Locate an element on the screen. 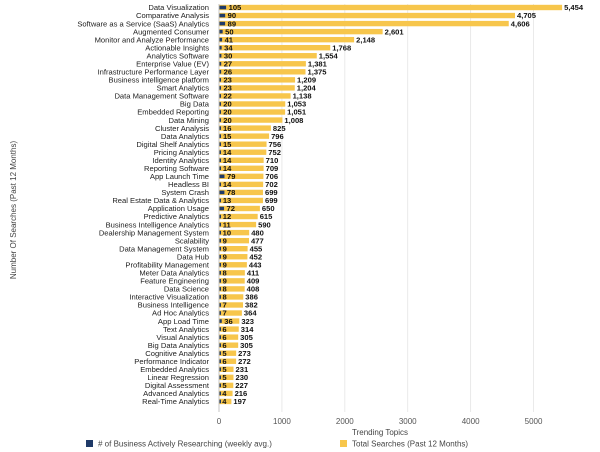  category-label: App Load Time is located at coordinates (183, 321).